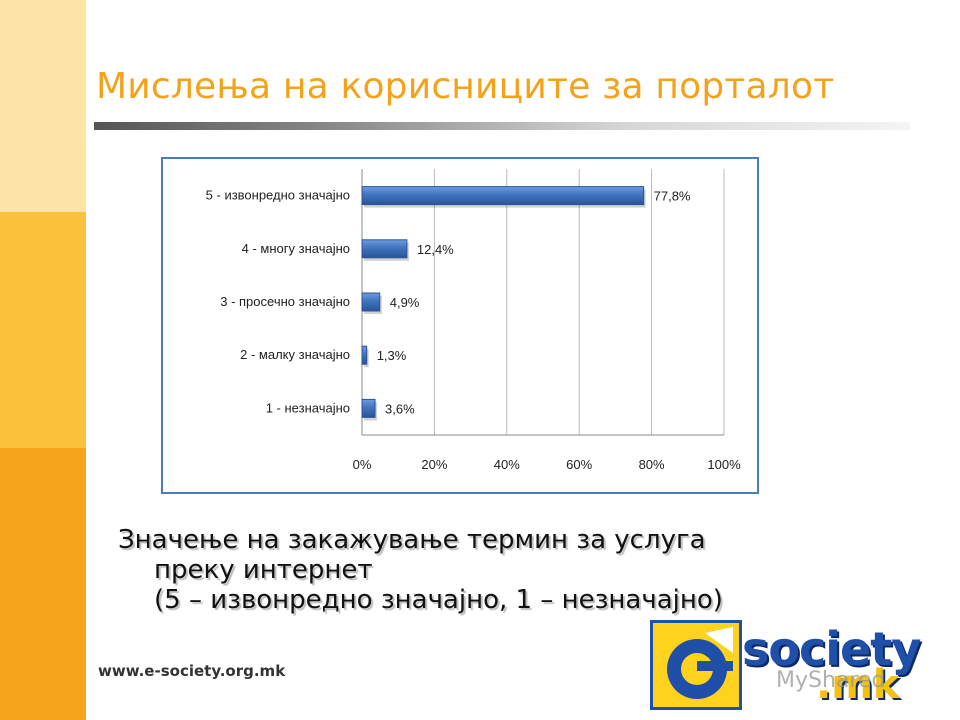 The image size is (960, 720). I want to click on x-tick-label: 100%, so click(724, 464).